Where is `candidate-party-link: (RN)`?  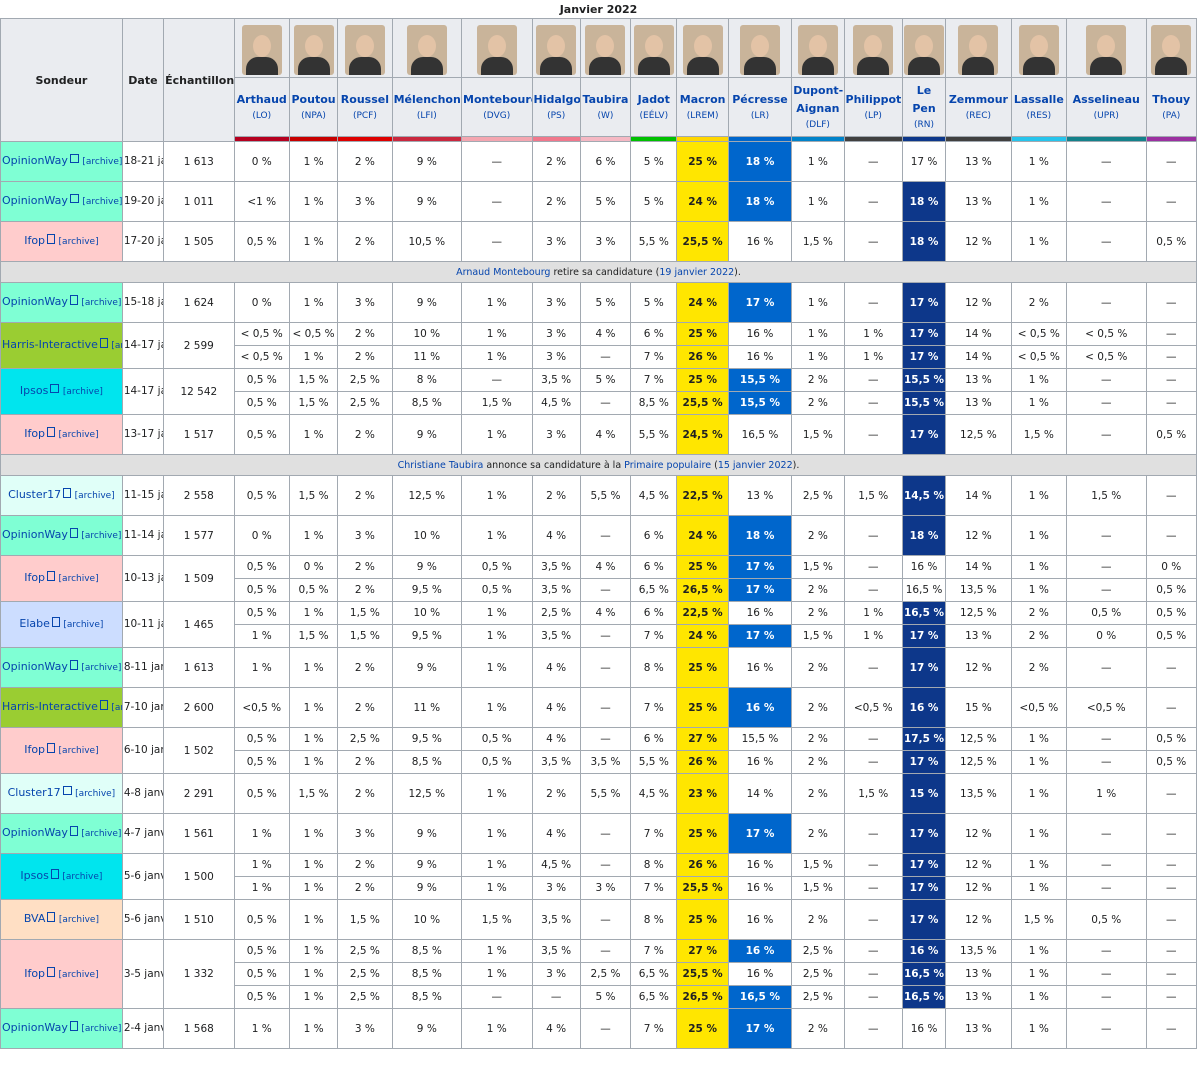
candidate-party-link: (RN) is located at coordinates (924, 125).